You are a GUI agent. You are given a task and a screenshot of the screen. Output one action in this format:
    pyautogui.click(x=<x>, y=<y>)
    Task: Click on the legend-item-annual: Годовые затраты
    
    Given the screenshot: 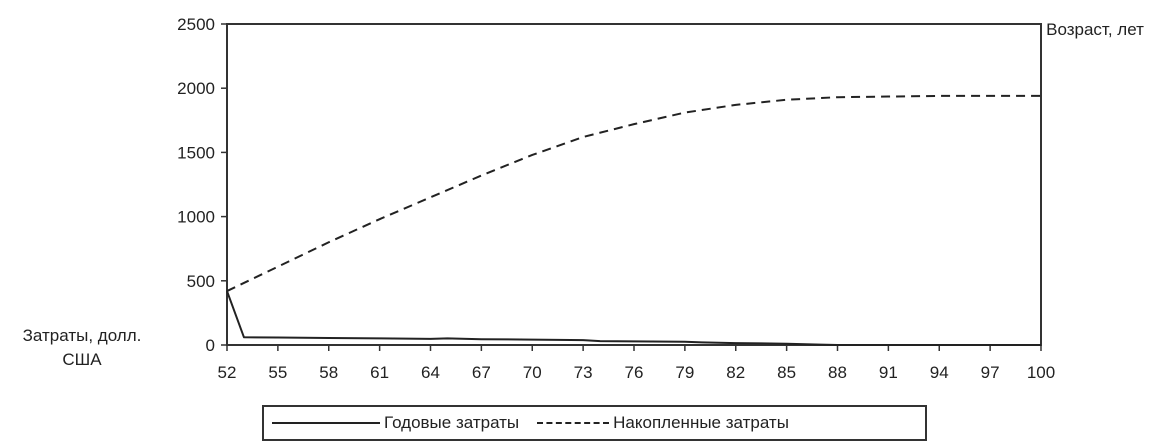 What is the action you would take?
    pyautogui.click(x=391, y=423)
    